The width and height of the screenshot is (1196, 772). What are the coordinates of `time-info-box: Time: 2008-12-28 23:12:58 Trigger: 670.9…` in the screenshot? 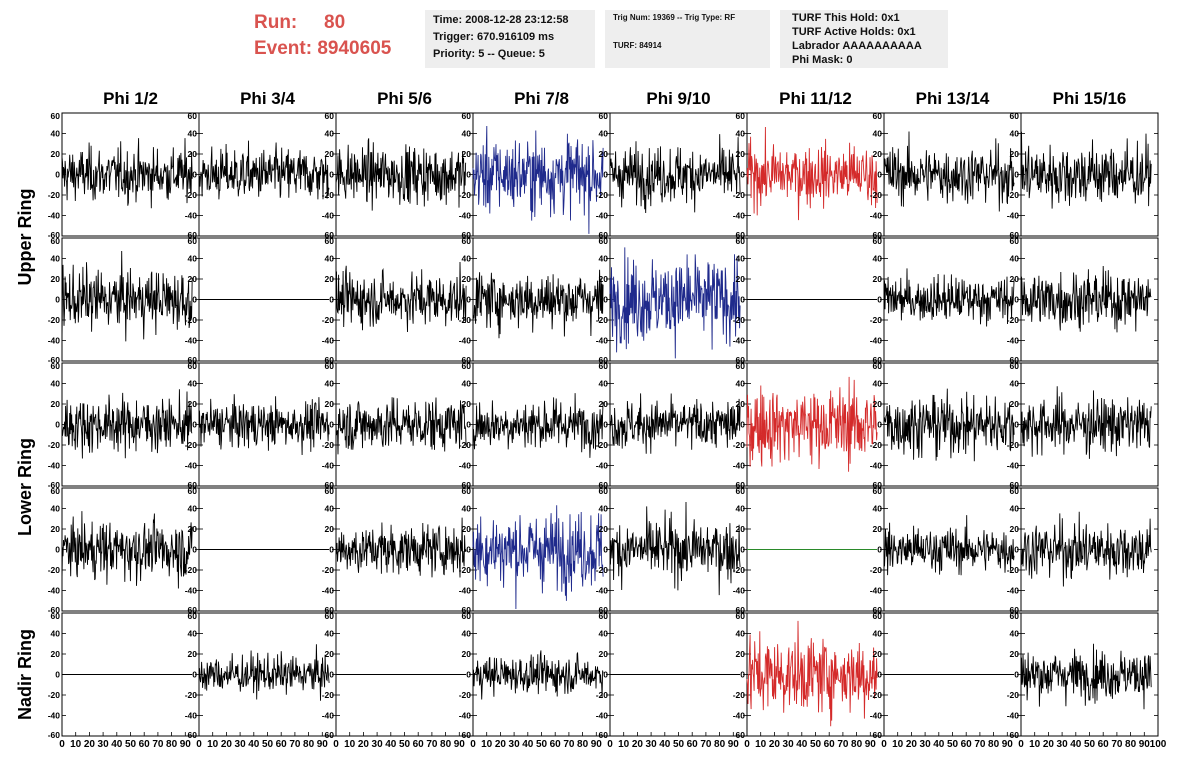 It's located at (510, 39).